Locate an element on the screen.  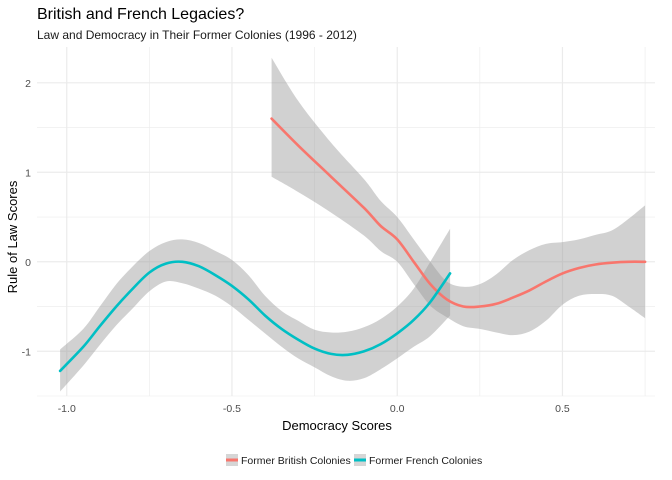
line-french is located at coordinates (255, 316).